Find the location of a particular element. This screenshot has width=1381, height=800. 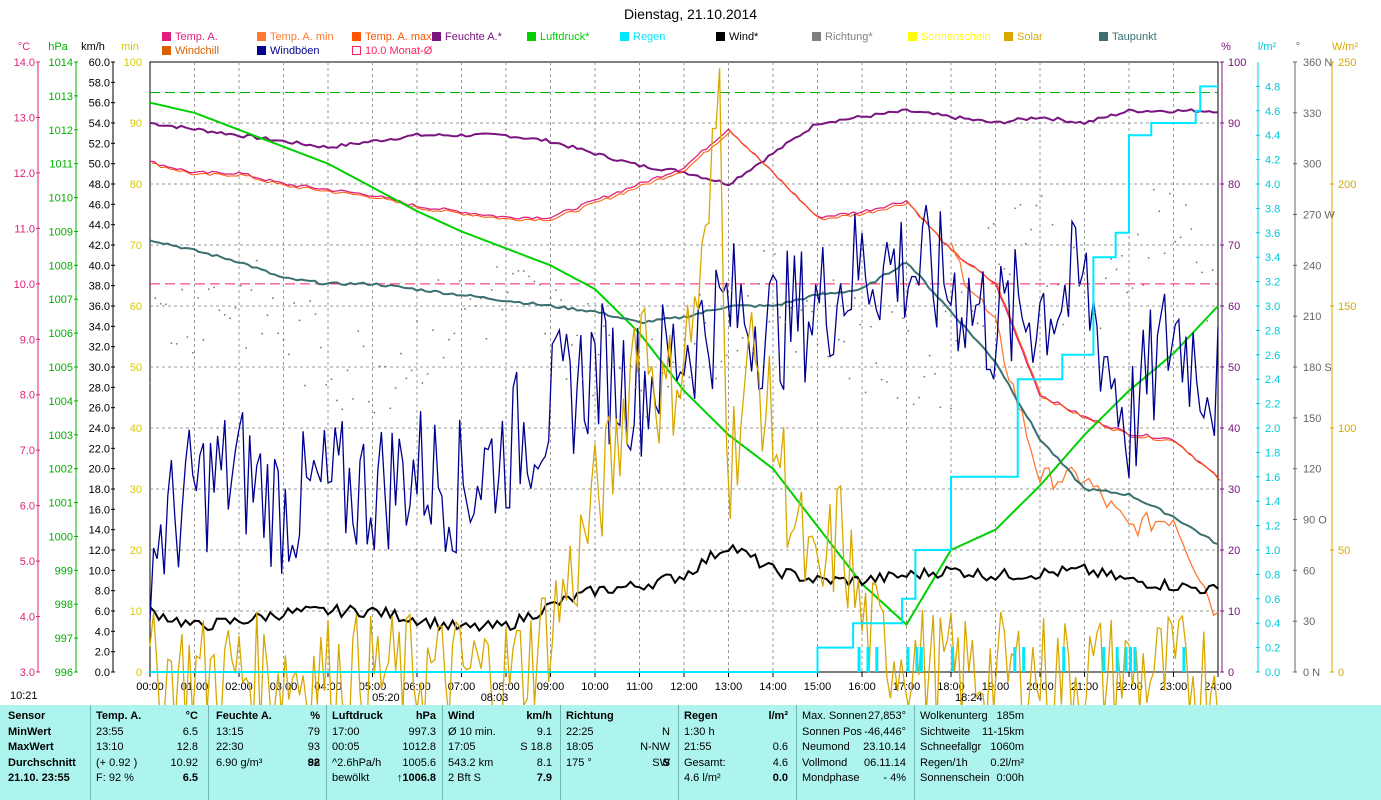

direction-axis-tick: 300 is located at coordinates (1312, 165).